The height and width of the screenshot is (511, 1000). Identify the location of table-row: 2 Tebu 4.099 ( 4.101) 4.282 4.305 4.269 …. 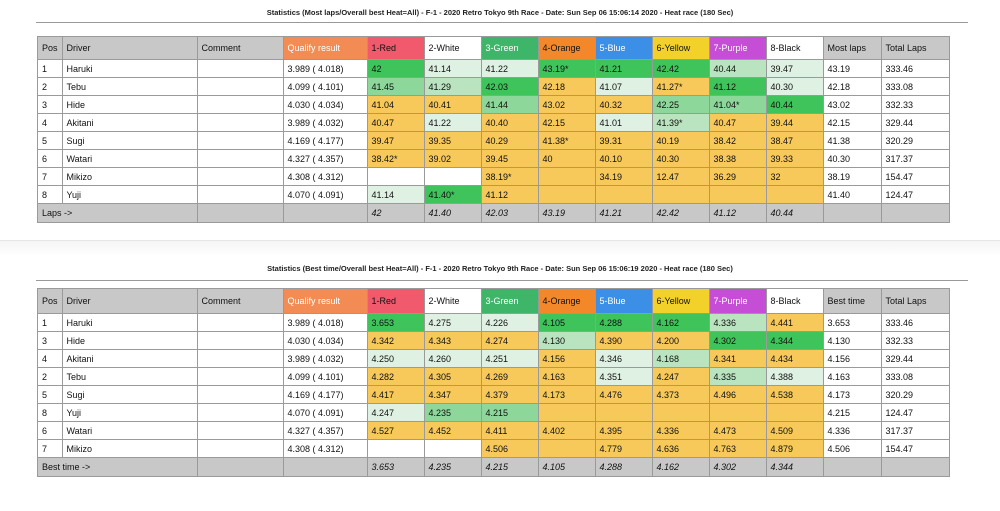
(493, 376).